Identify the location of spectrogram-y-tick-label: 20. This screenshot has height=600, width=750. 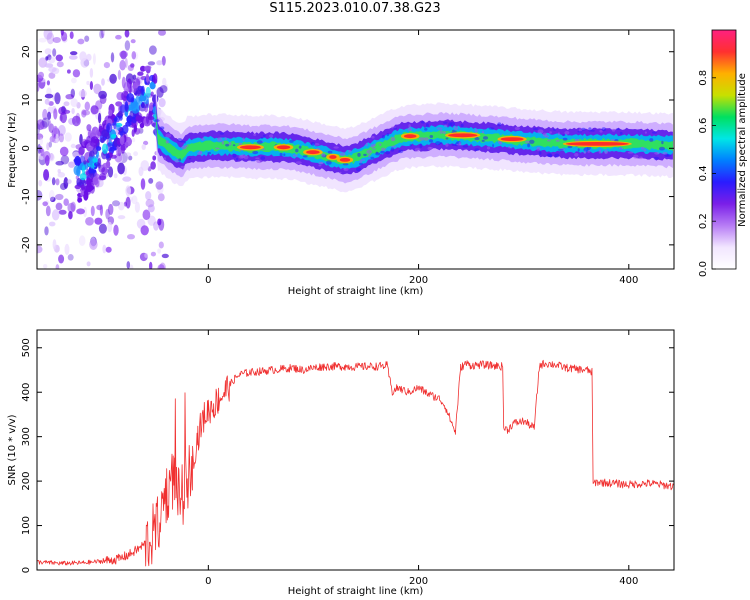
(26, 51).